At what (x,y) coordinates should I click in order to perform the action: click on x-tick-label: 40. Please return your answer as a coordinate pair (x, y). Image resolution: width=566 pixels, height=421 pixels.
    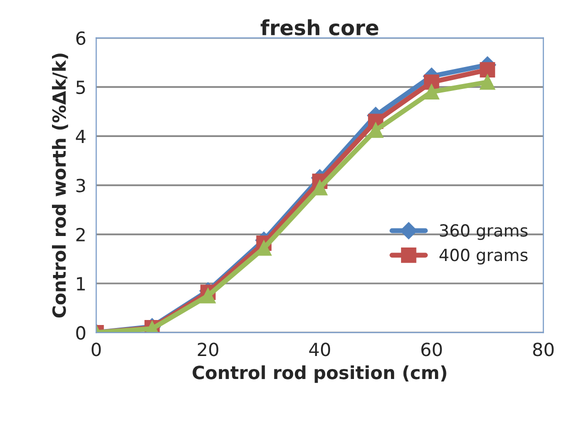
    Looking at the image, I should click on (319, 349).